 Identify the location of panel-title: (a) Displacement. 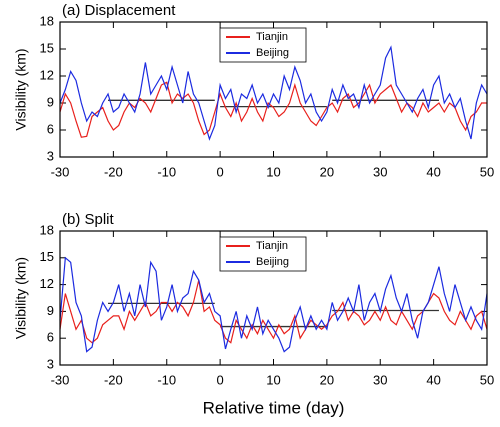
(119, 10).